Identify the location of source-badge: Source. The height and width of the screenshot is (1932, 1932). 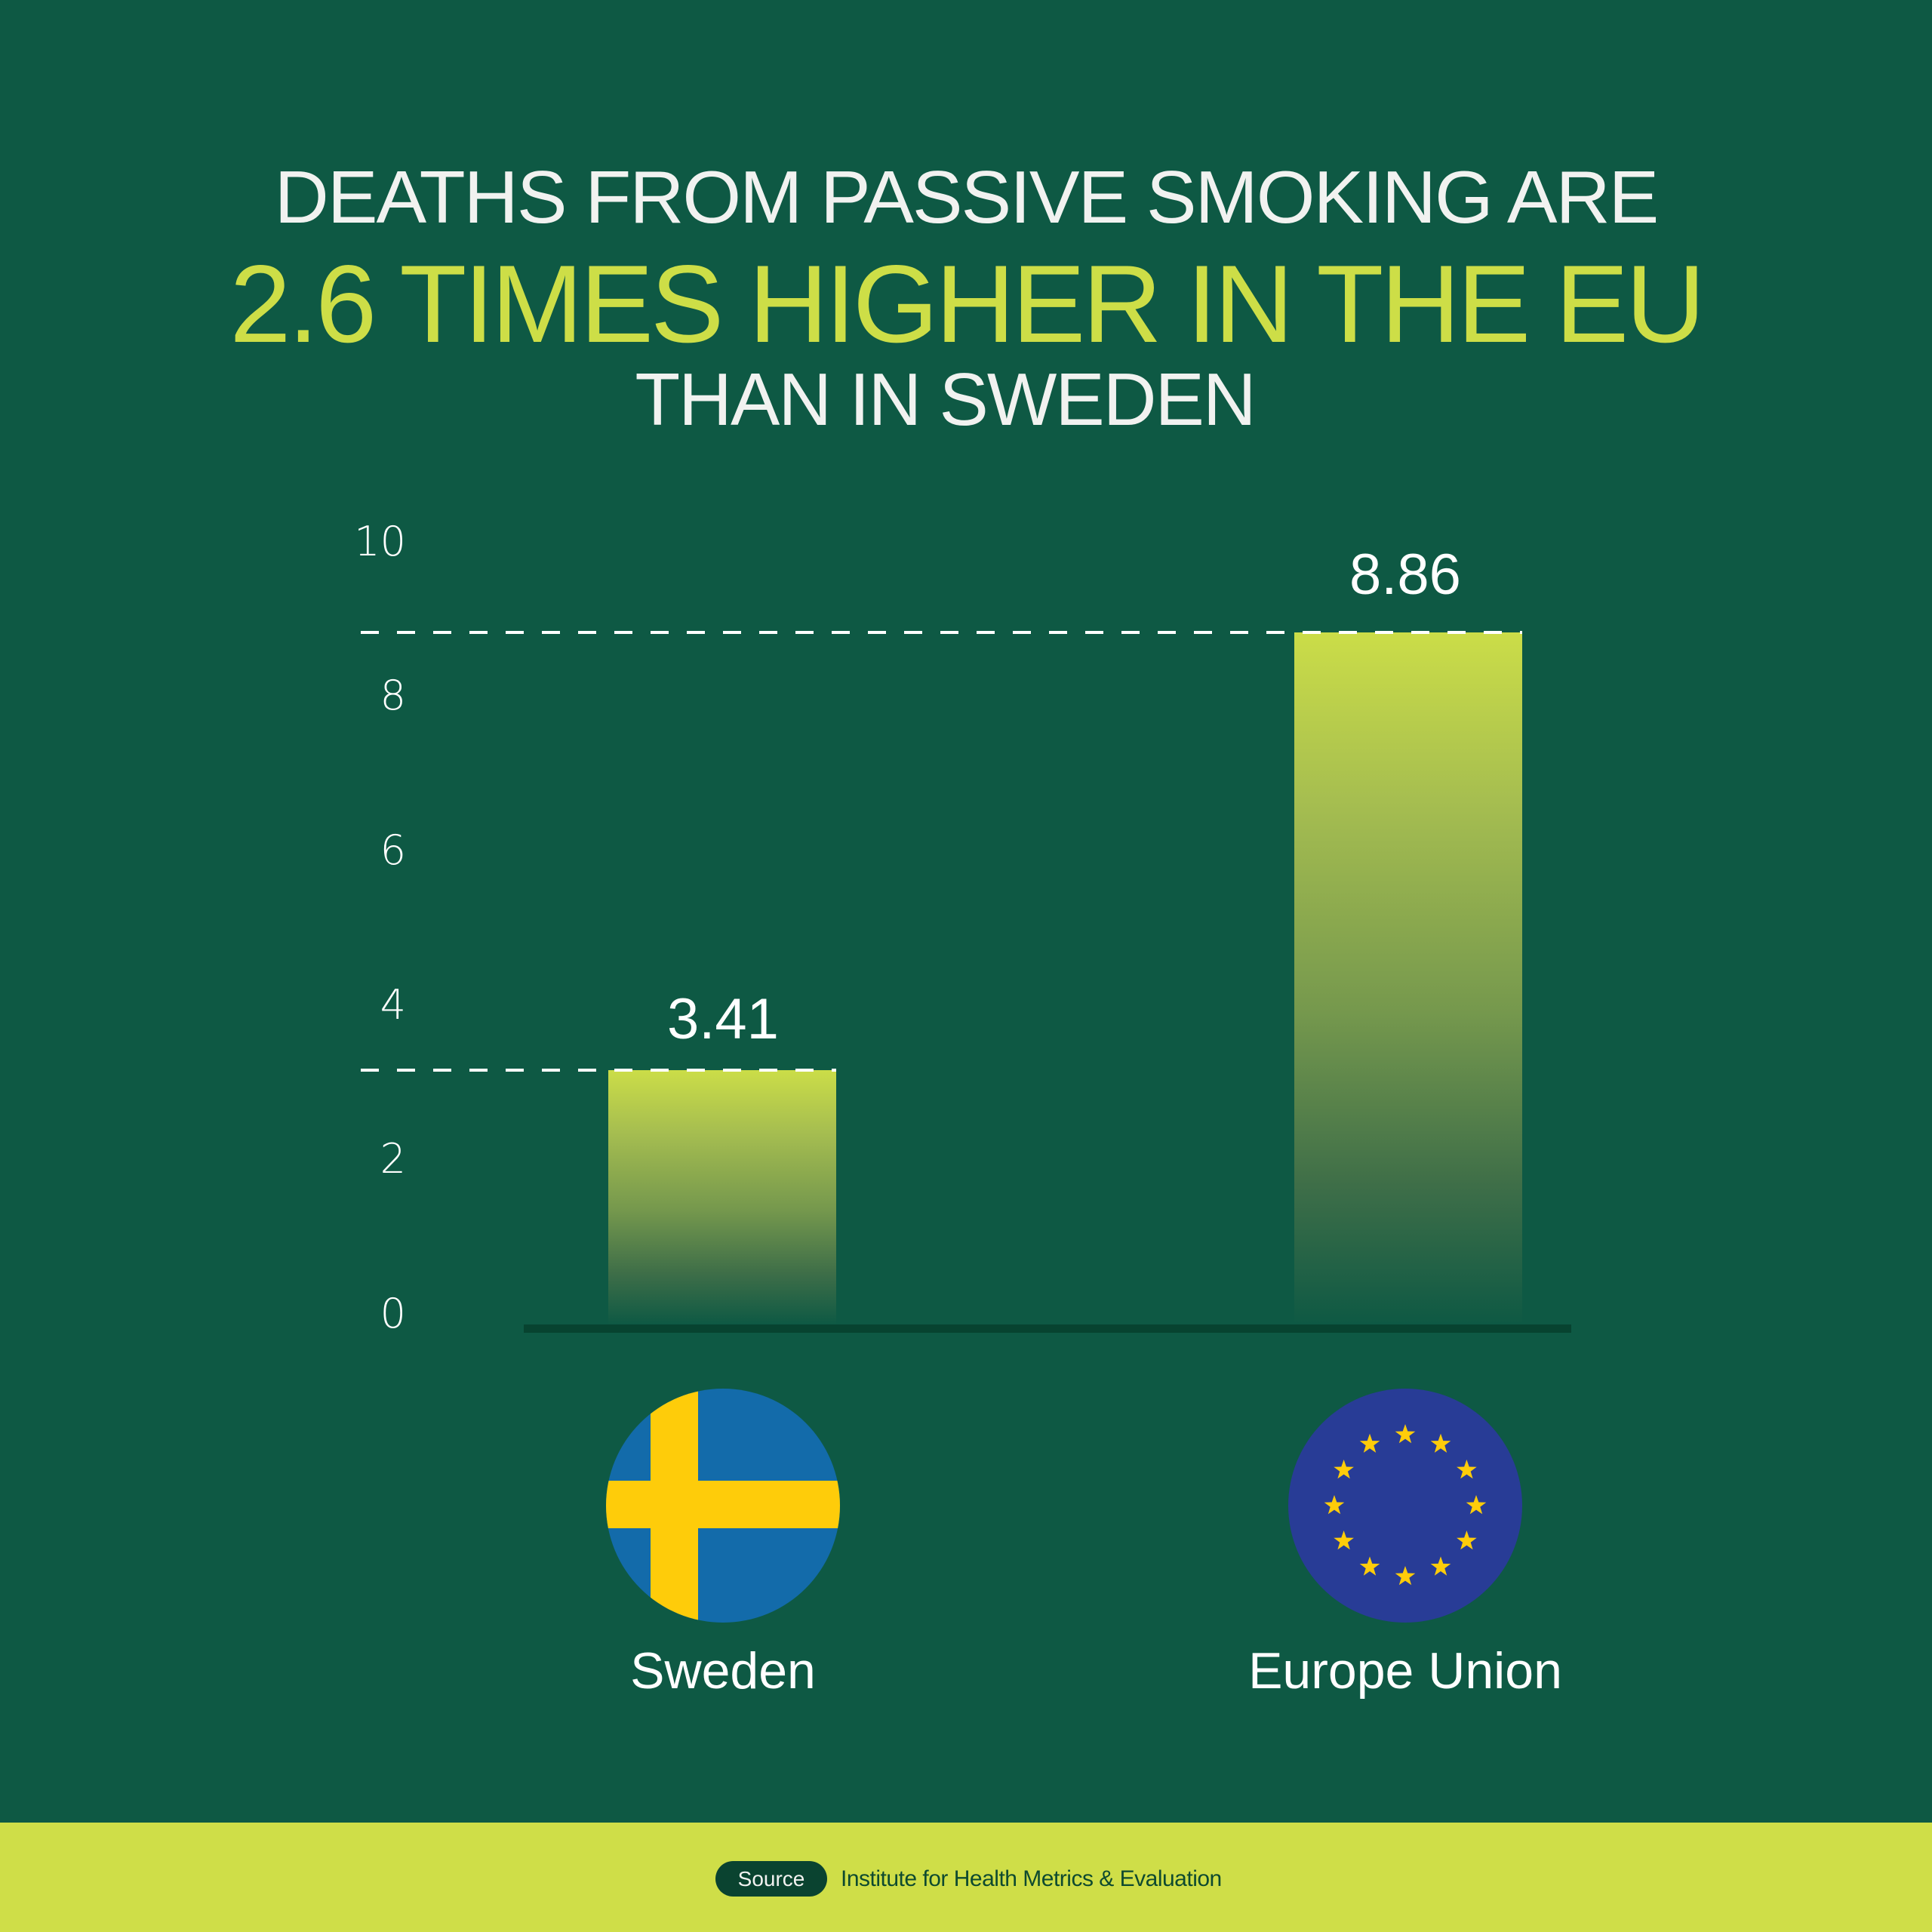
(771, 1879).